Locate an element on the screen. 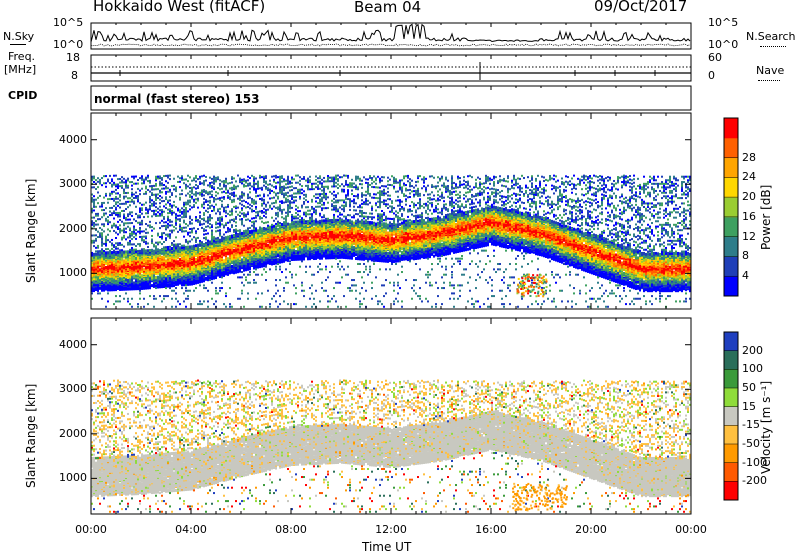 Image resolution: width=800 pixels, height=554 pixels. nsky-line-legend is located at coordinates (18, 44).